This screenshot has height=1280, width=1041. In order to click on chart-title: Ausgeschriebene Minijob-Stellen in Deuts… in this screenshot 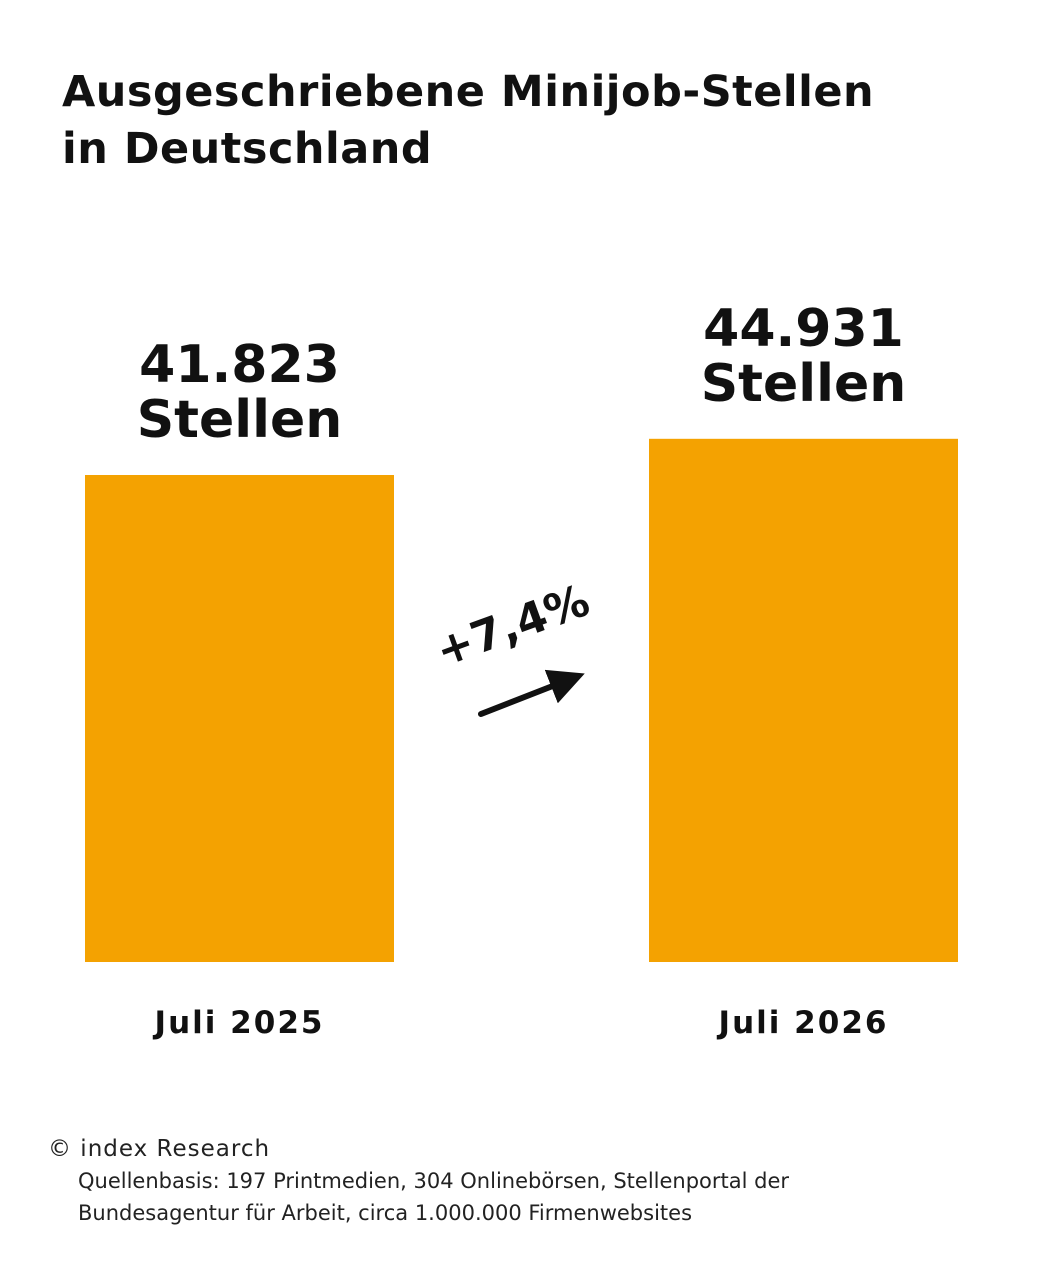, I will do `click(512, 121)`.